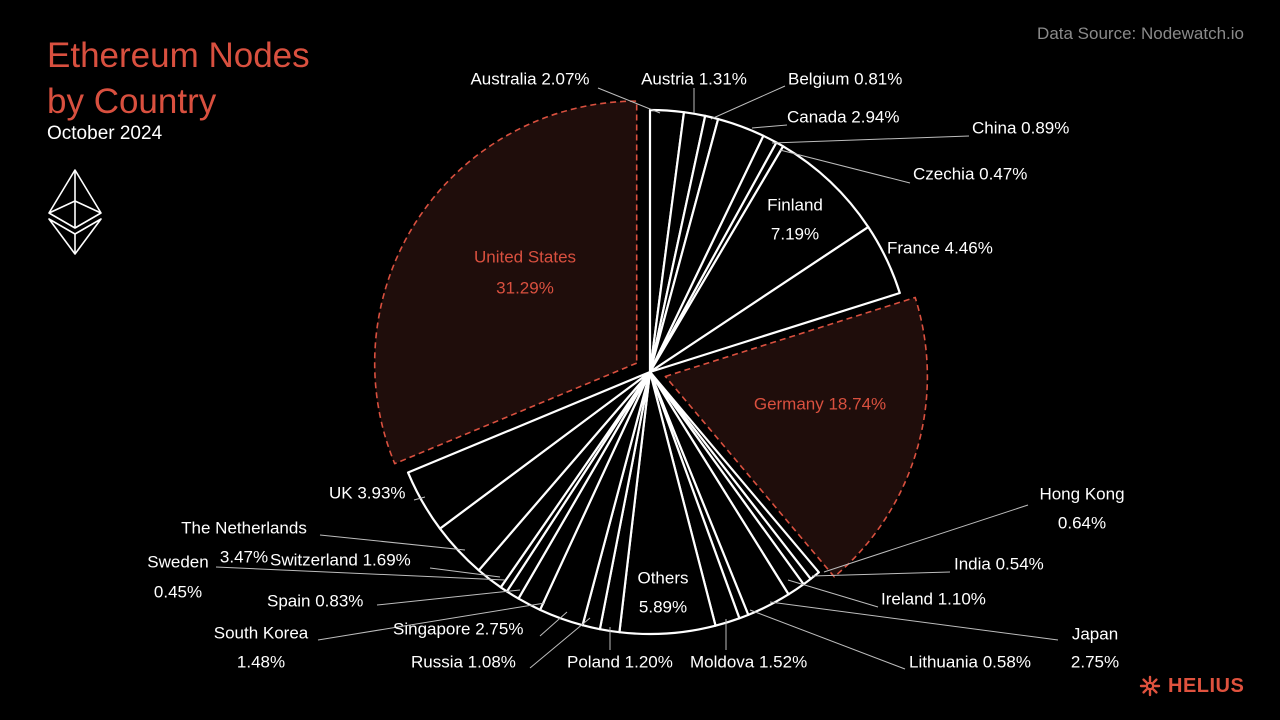  What do you see at coordinates (360, 573) in the screenshot?
I see `leader-line-sweden` at bounding box center [360, 573].